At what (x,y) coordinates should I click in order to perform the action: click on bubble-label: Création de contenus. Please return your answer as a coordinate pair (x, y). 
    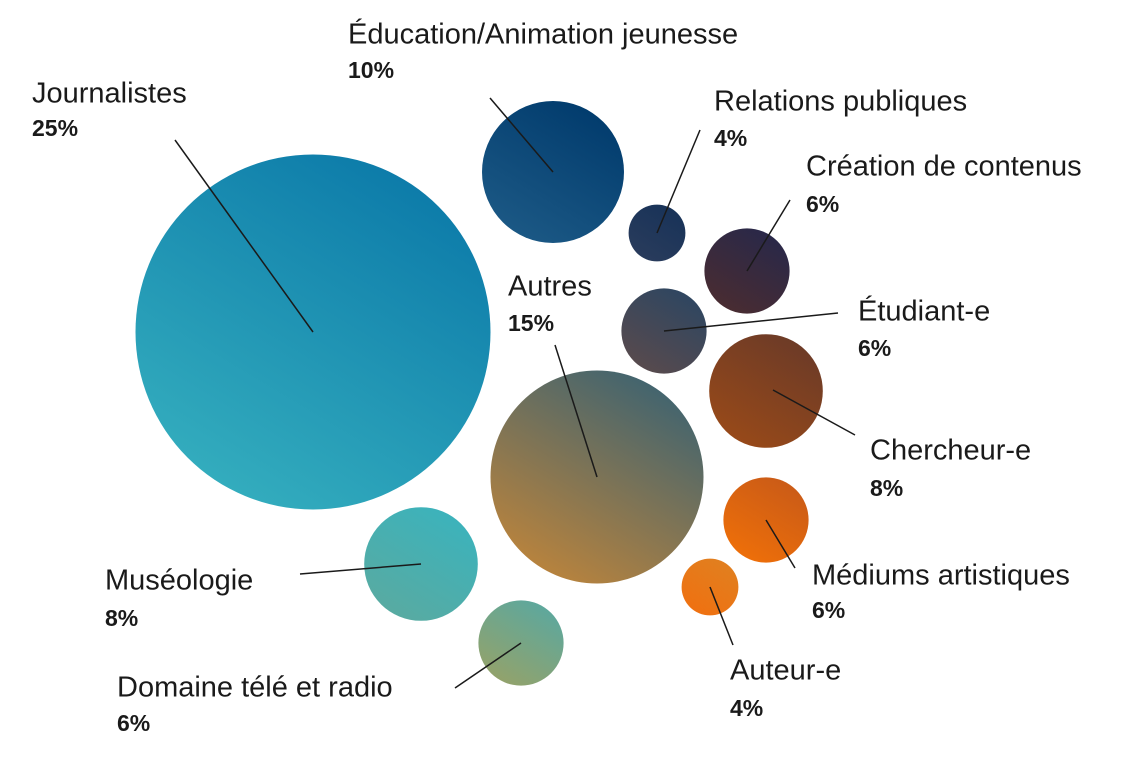
    Looking at the image, I should click on (944, 167).